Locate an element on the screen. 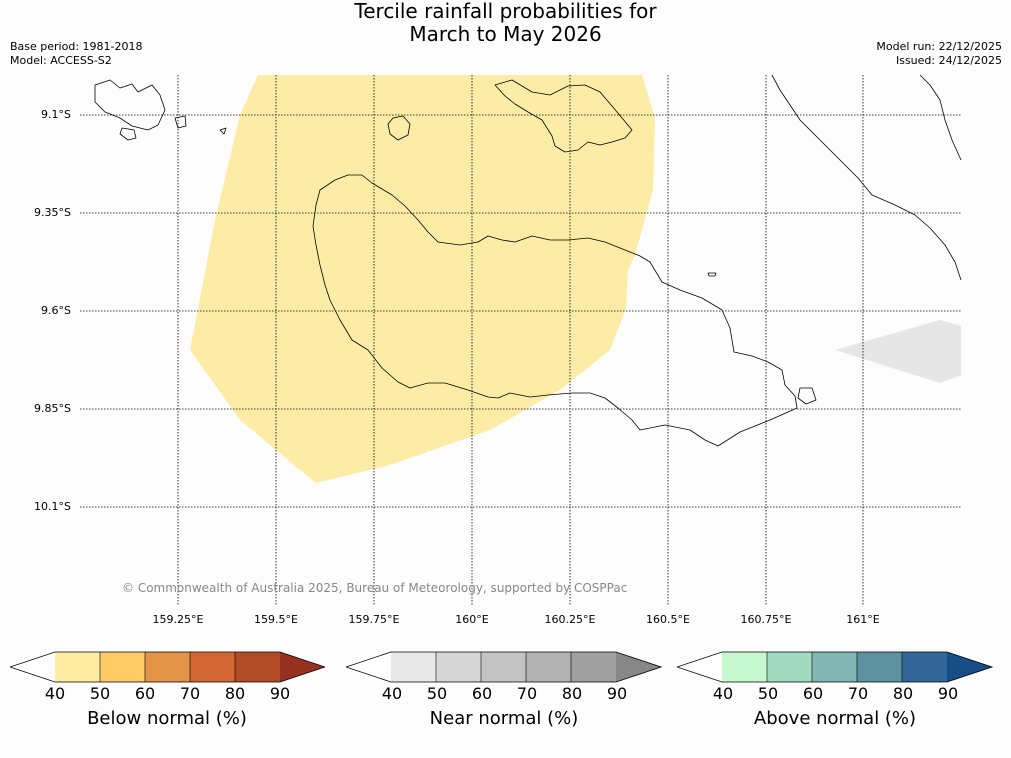 Image resolution: width=1011 pixels, height=758 pixels. lat-label-9-85: 9.85°S is located at coordinates (52, 408).